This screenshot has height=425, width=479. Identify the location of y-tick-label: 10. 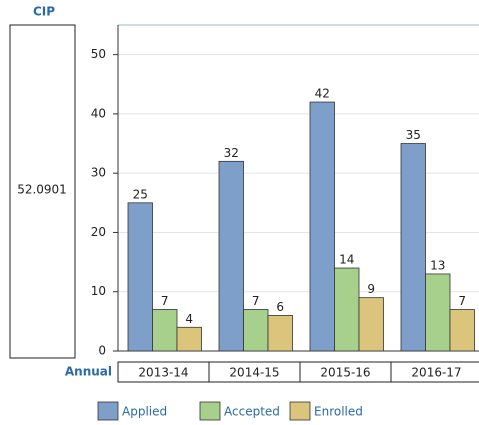
(98, 291).